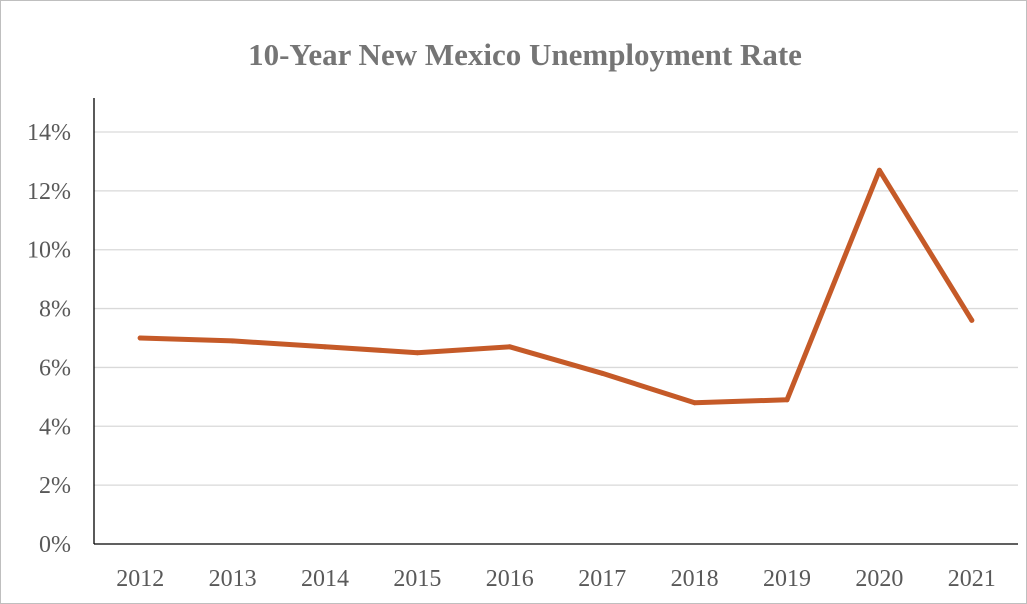 The width and height of the screenshot is (1027, 604). What do you see at coordinates (556, 579) in the screenshot?
I see `x-axis-tick-labels: 2012 2013 2014 2015 2016 2017 2018 2019 2020 2021` at bounding box center [556, 579].